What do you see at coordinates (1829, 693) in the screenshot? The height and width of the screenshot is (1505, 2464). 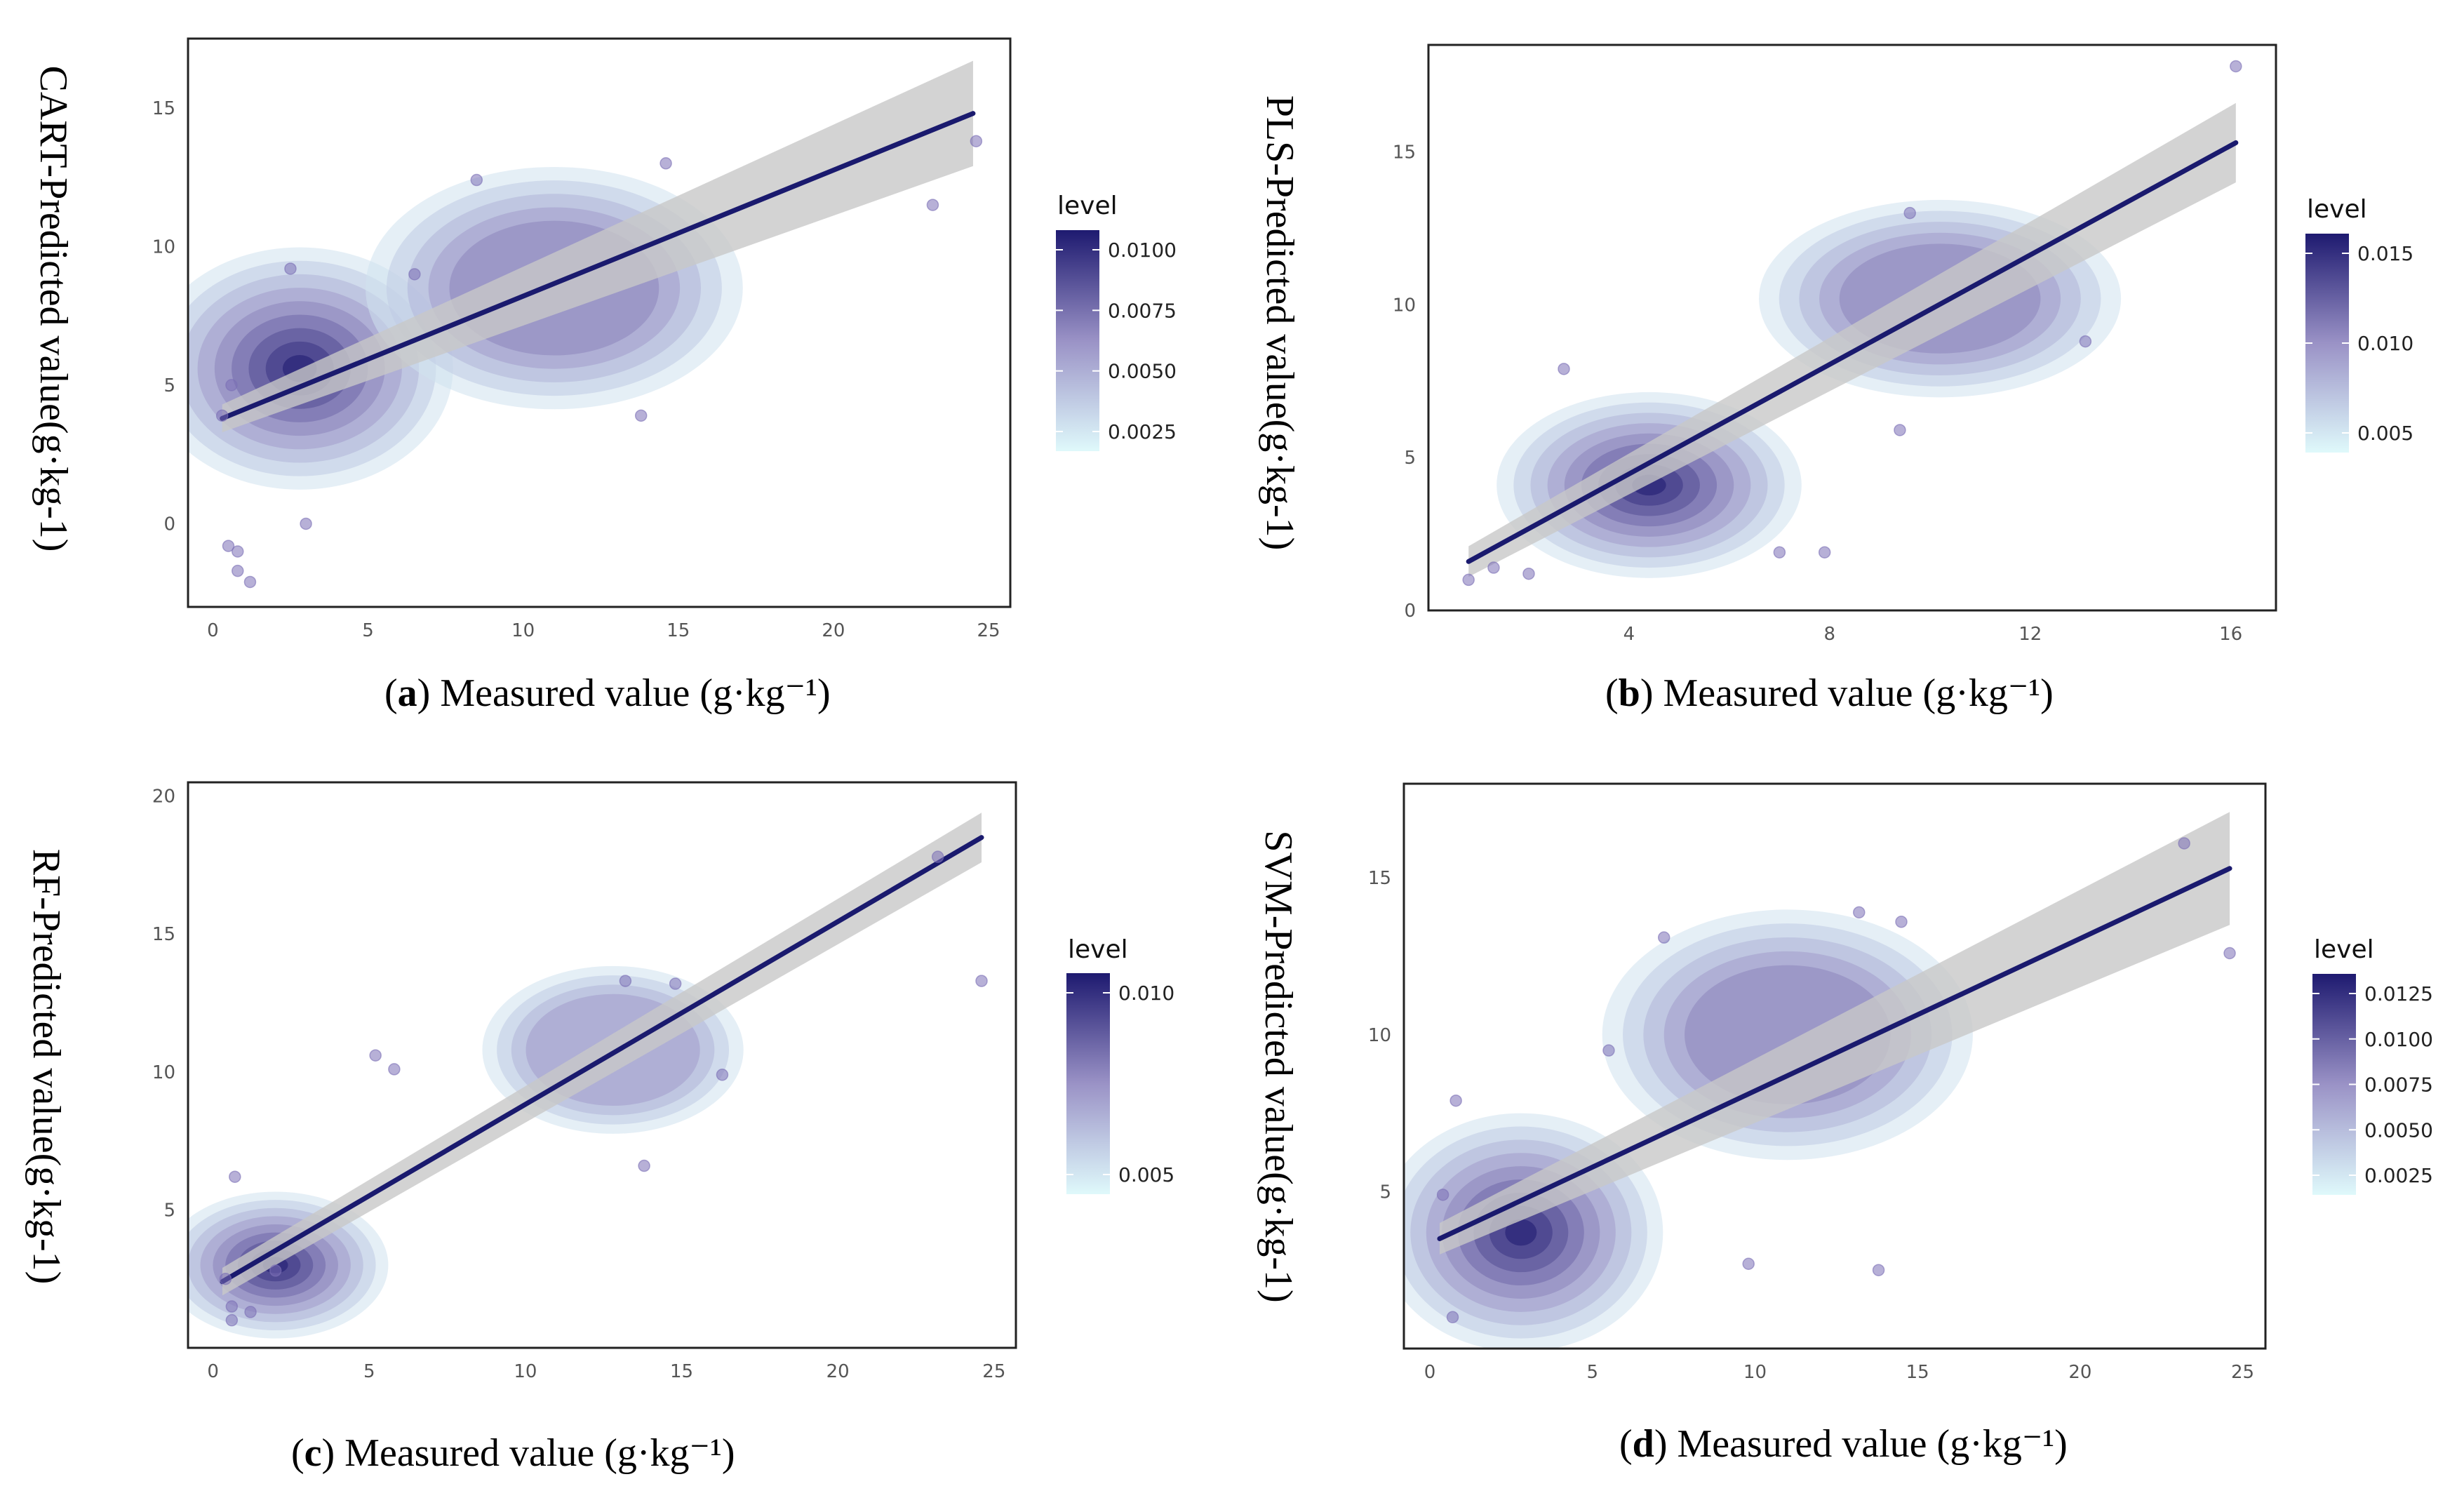 I see `caption-b: (b) Measured value (g·kg⁻¹)` at bounding box center [1829, 693].